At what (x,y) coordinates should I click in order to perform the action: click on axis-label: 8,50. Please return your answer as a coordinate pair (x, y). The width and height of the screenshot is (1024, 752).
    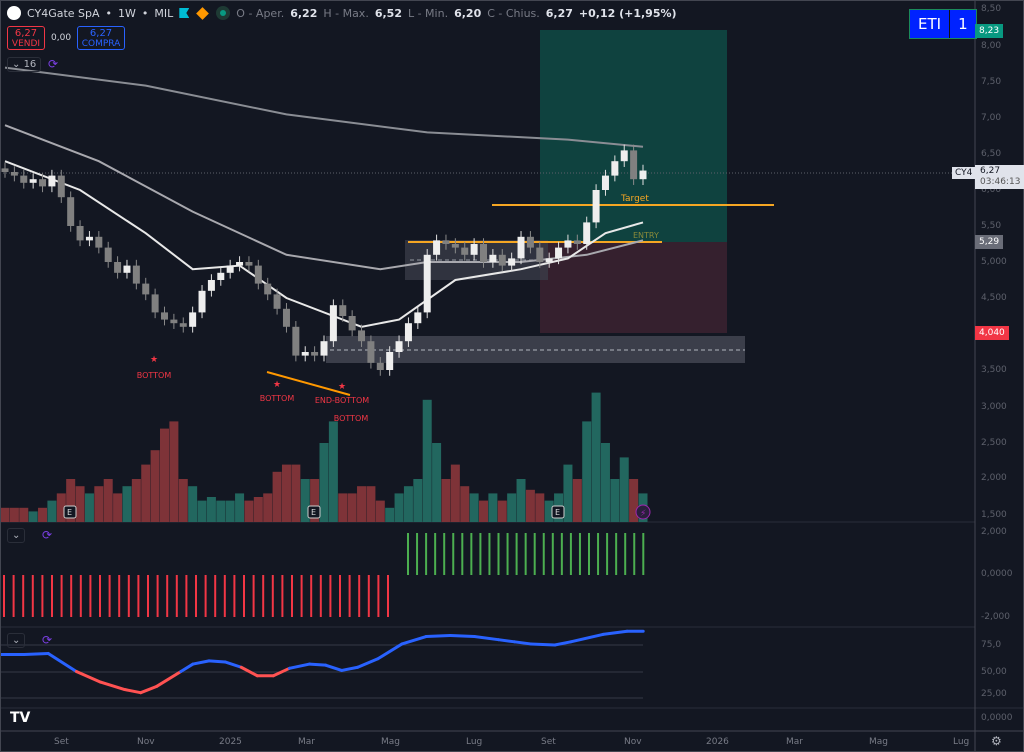
    Looking at the image, I should click on (991, 9).